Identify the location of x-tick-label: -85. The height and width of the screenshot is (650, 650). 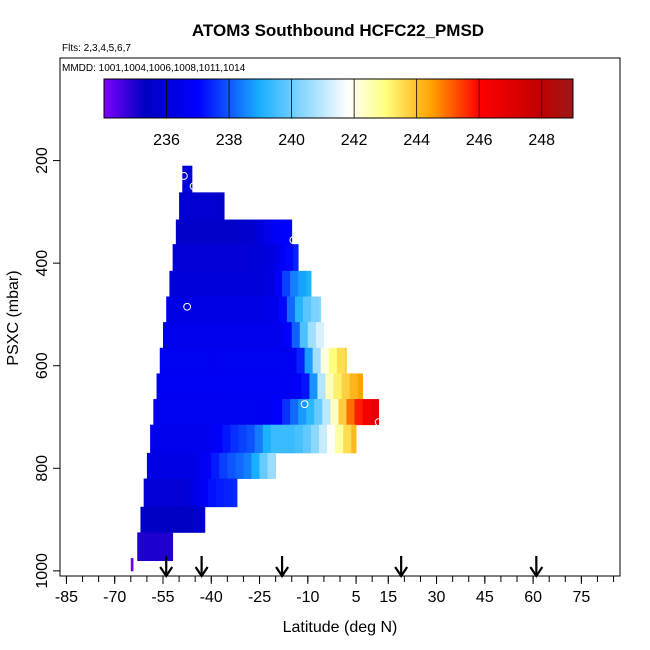
(66, 597).